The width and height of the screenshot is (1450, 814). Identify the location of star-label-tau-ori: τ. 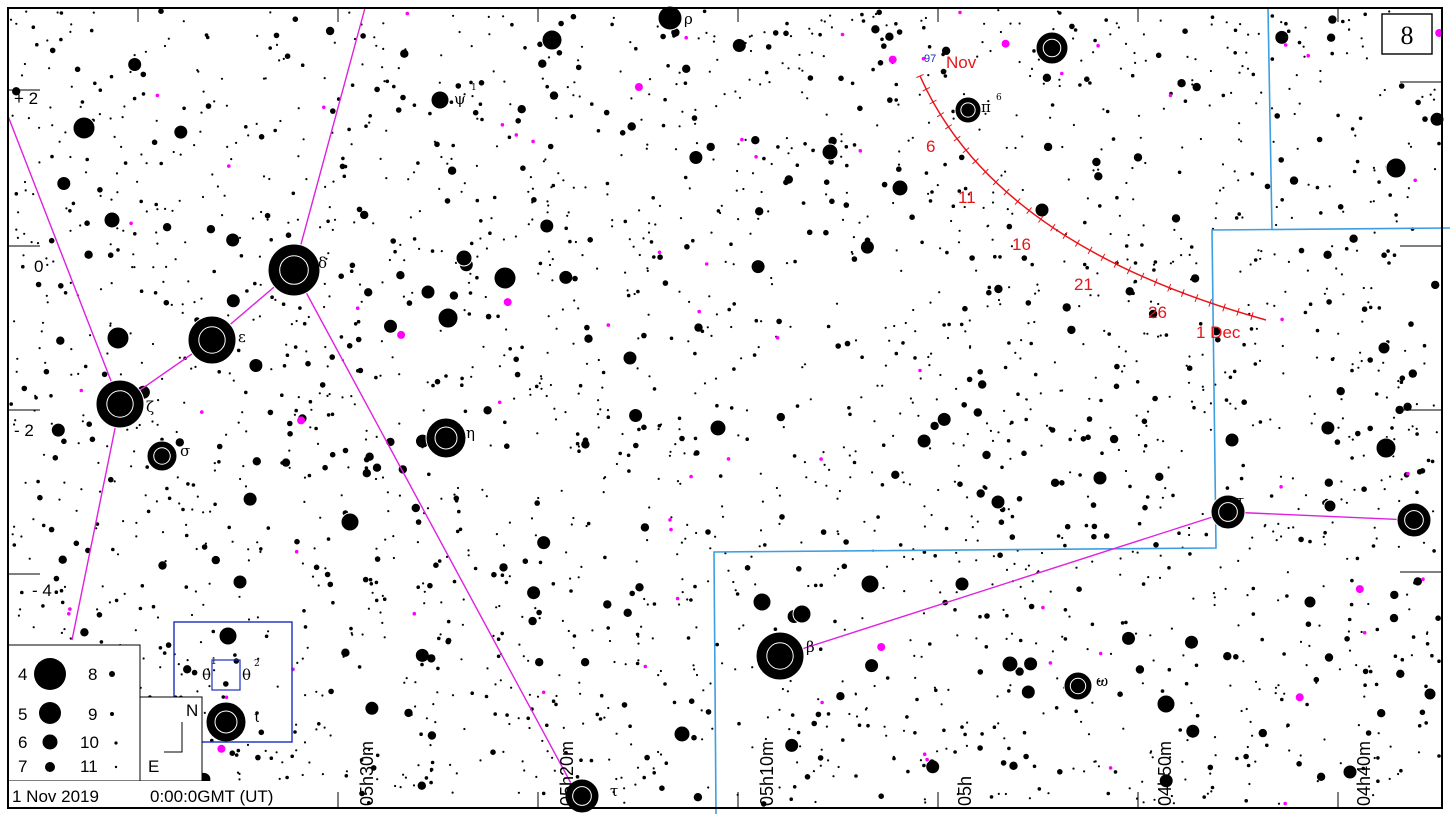
(614, 791).